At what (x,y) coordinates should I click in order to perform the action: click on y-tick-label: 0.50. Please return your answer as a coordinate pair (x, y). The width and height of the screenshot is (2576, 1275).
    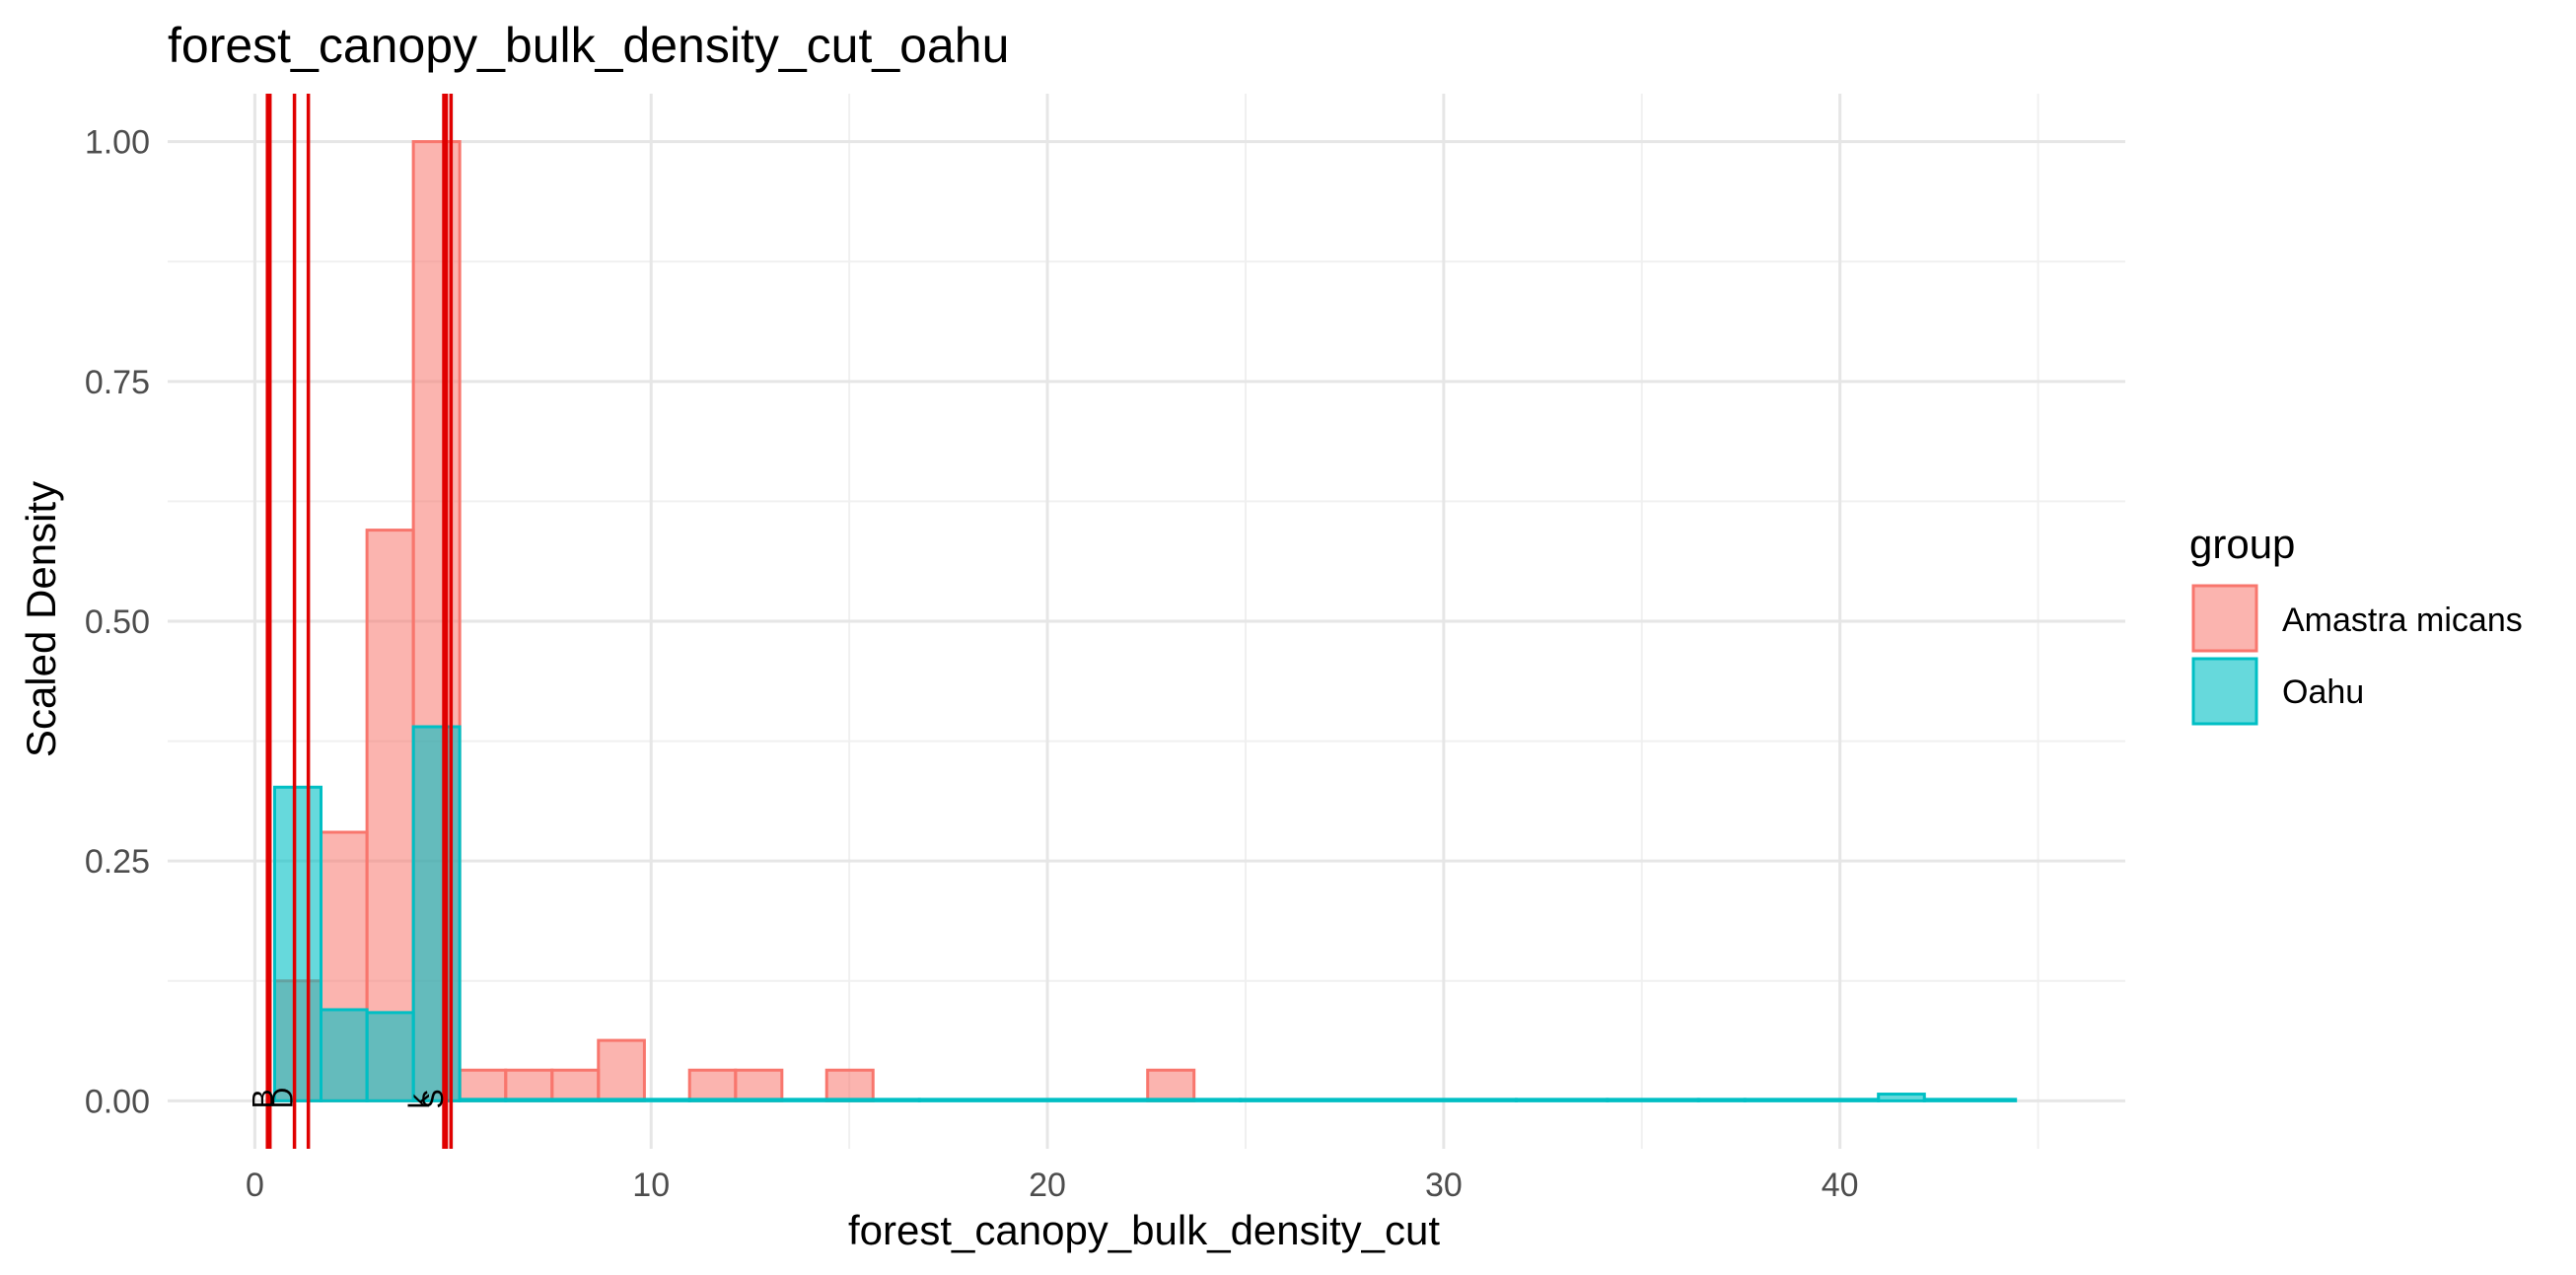
    Looking at the image, I should click on (117, 622).